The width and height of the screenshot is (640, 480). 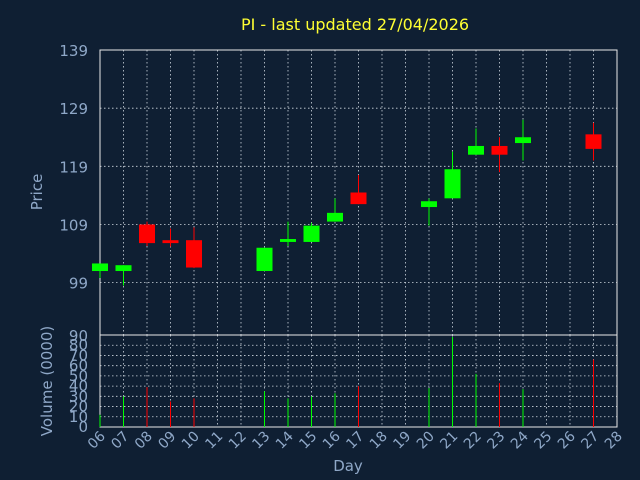 What do you see at coordinates (355, 24) in the screenshot?
I see `chart-title: PI - last updated 27/04/2026` at bounding box center [355, 24].